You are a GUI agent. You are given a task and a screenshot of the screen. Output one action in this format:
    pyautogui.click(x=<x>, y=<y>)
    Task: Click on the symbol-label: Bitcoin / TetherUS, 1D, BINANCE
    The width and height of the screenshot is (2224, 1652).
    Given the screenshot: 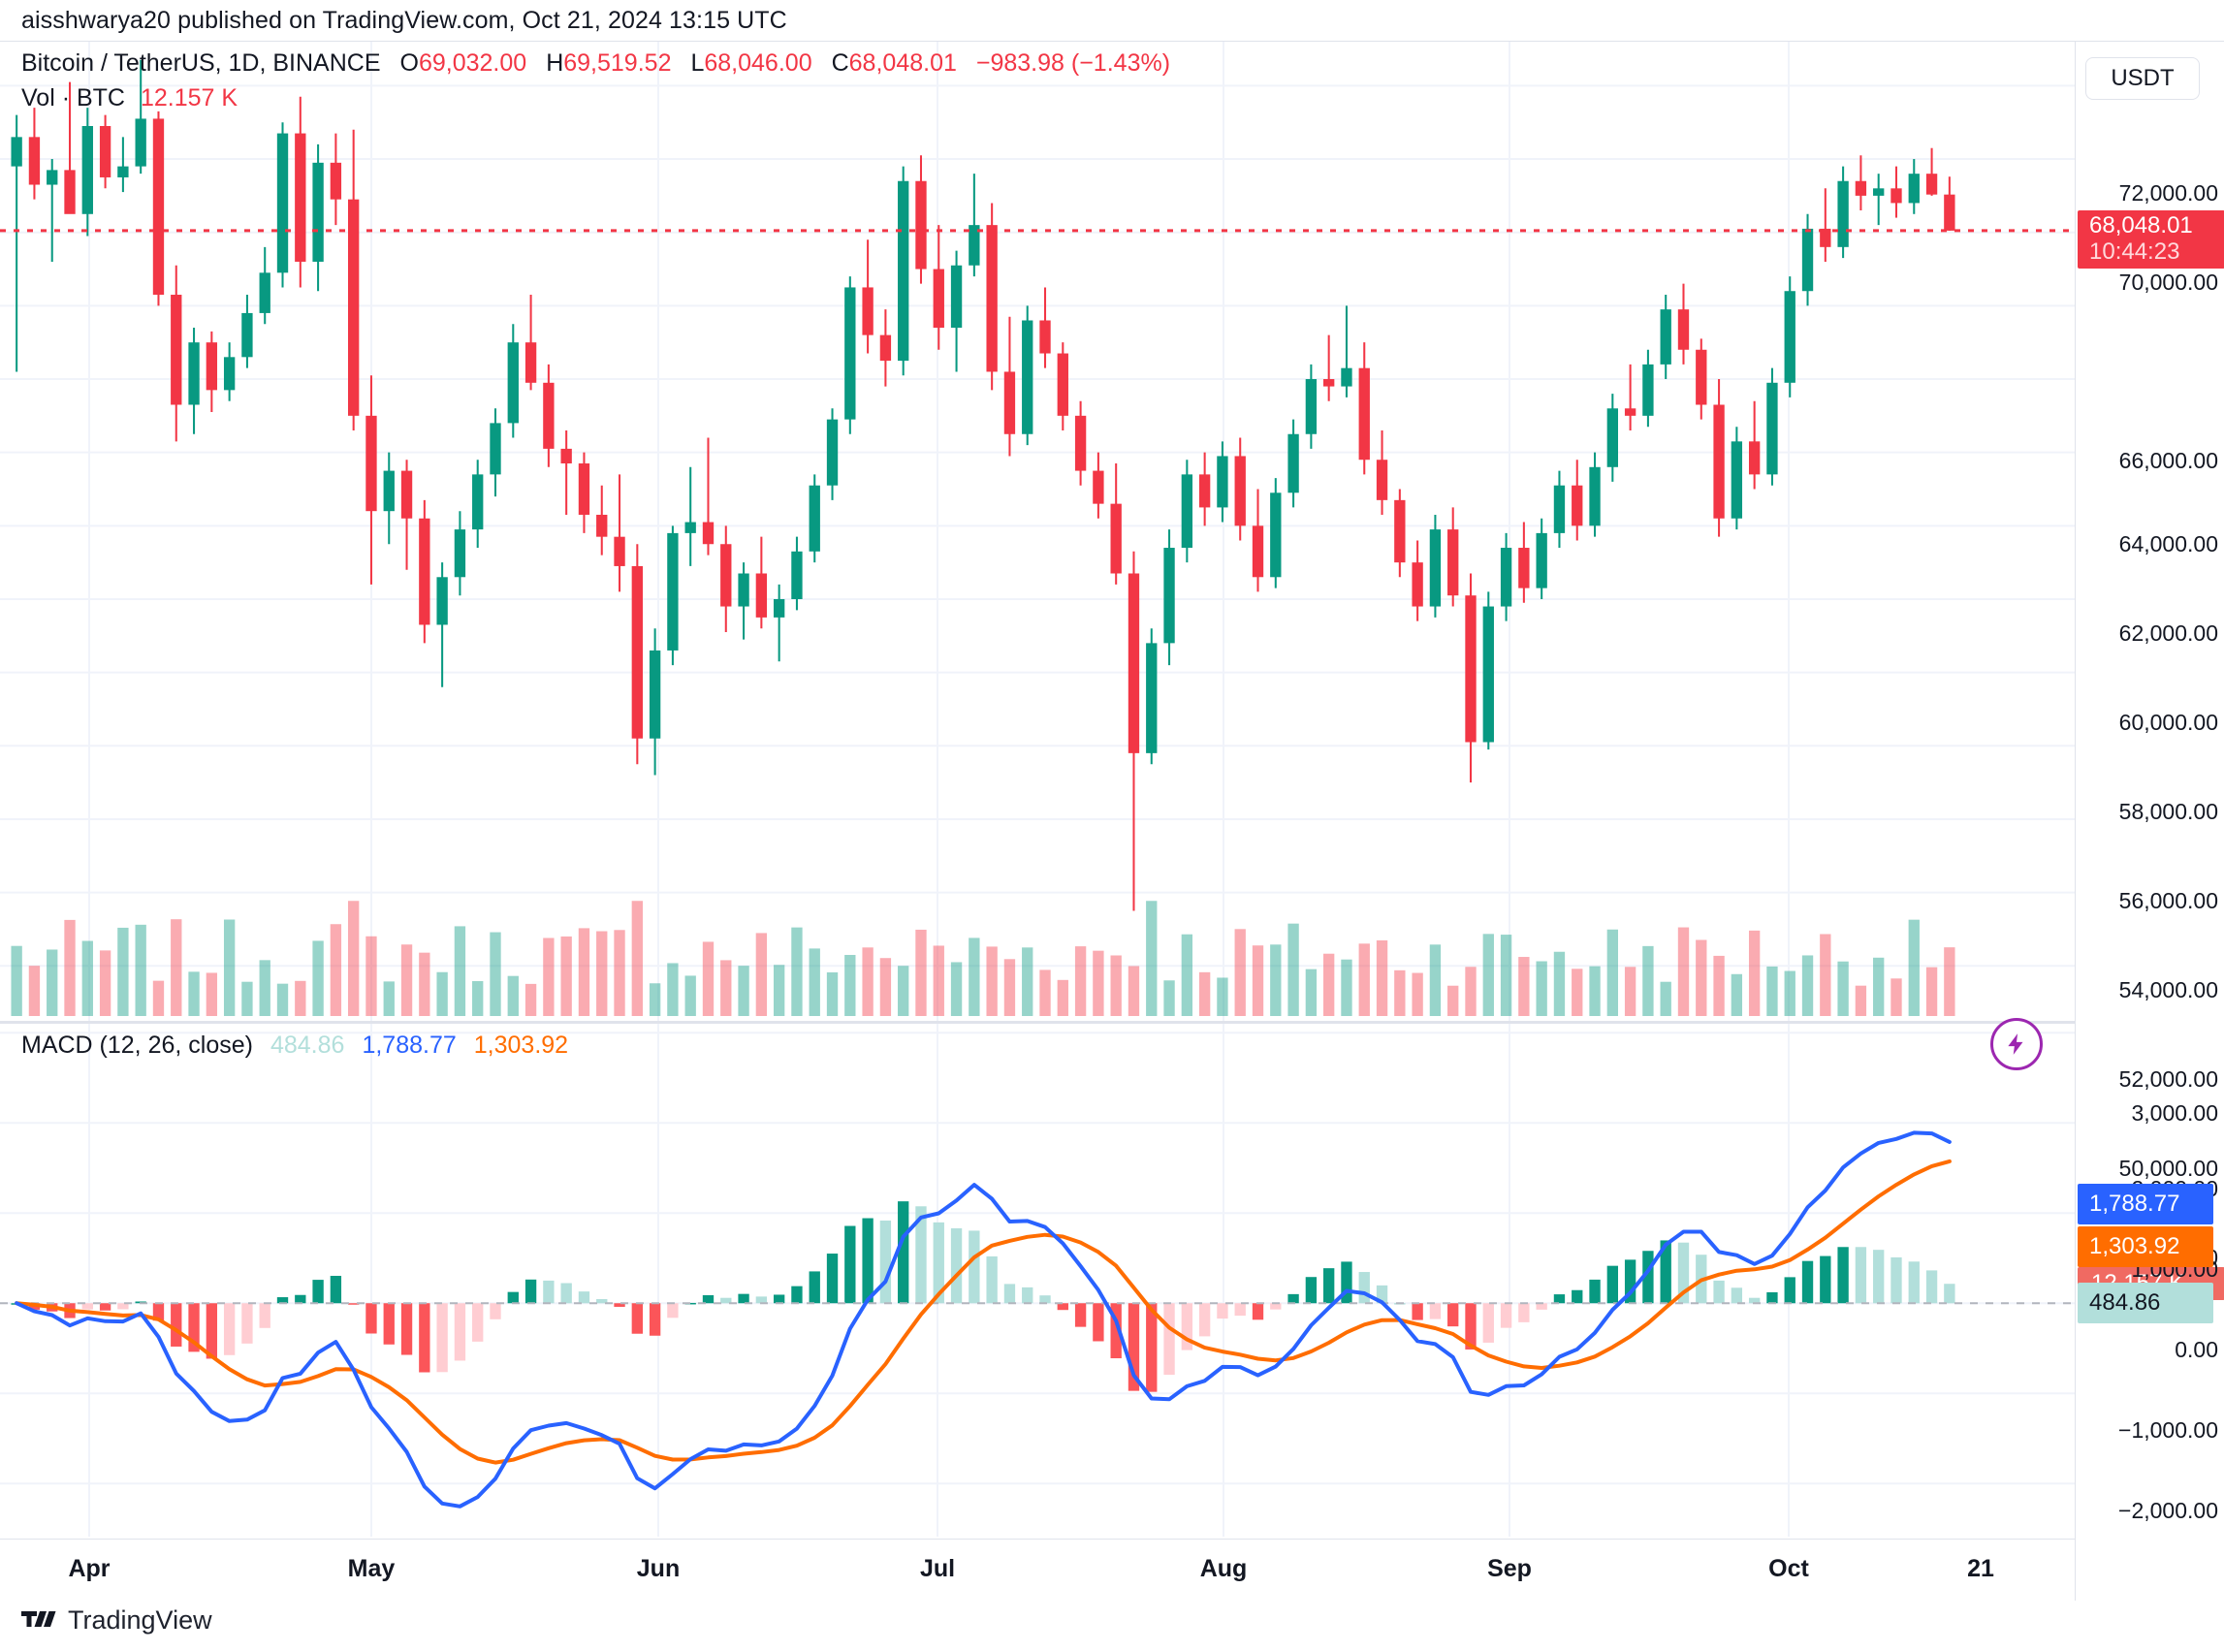 What is the action you would take?
    pyautogui.click(x=201, y=63)
    